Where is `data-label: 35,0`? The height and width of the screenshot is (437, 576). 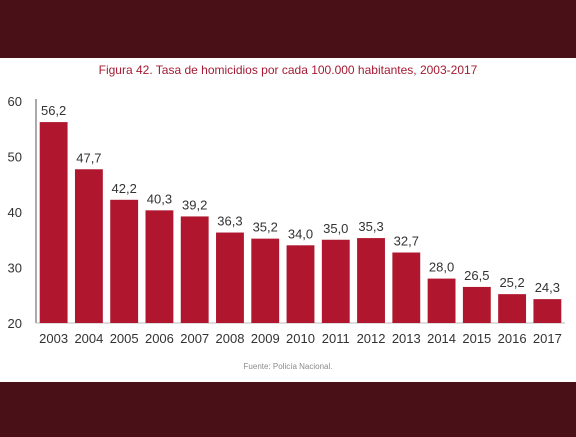
data-label: 35,0 is located at coordinates (335, 228).